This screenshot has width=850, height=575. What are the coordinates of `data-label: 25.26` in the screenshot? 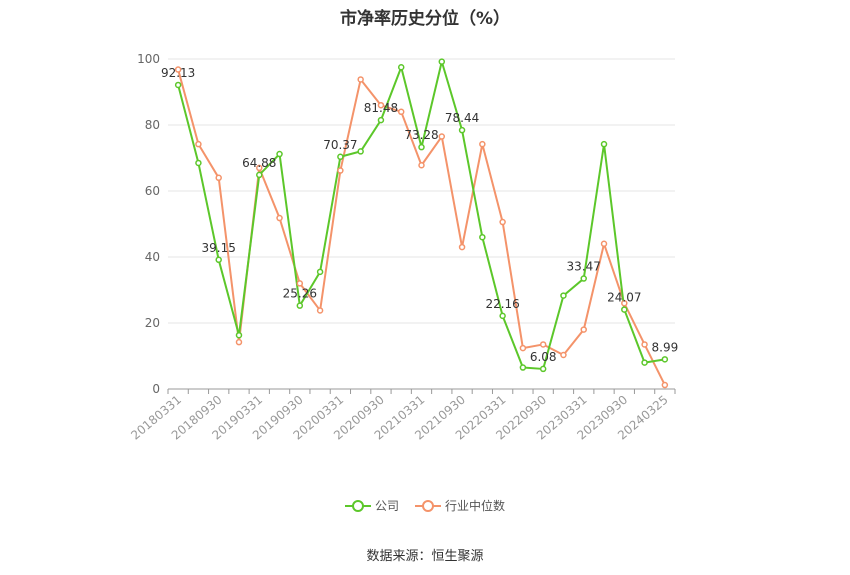 It's located at (300, 294).